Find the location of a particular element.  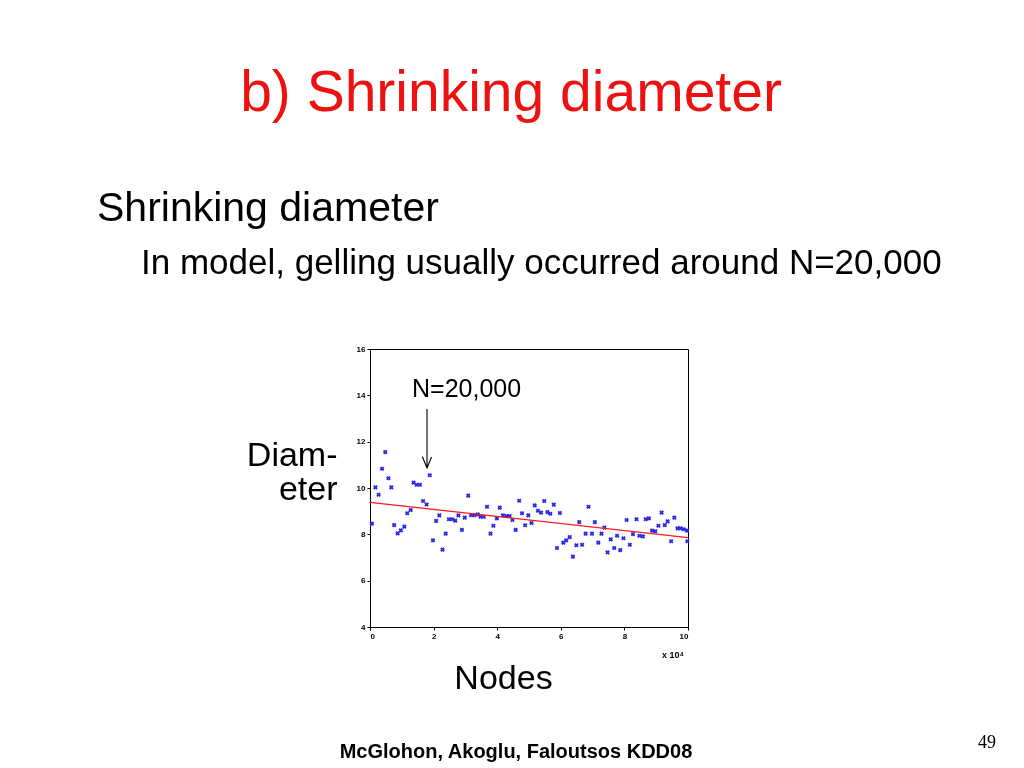

y-tick-label: 12 is located at coordinates (361, 442).